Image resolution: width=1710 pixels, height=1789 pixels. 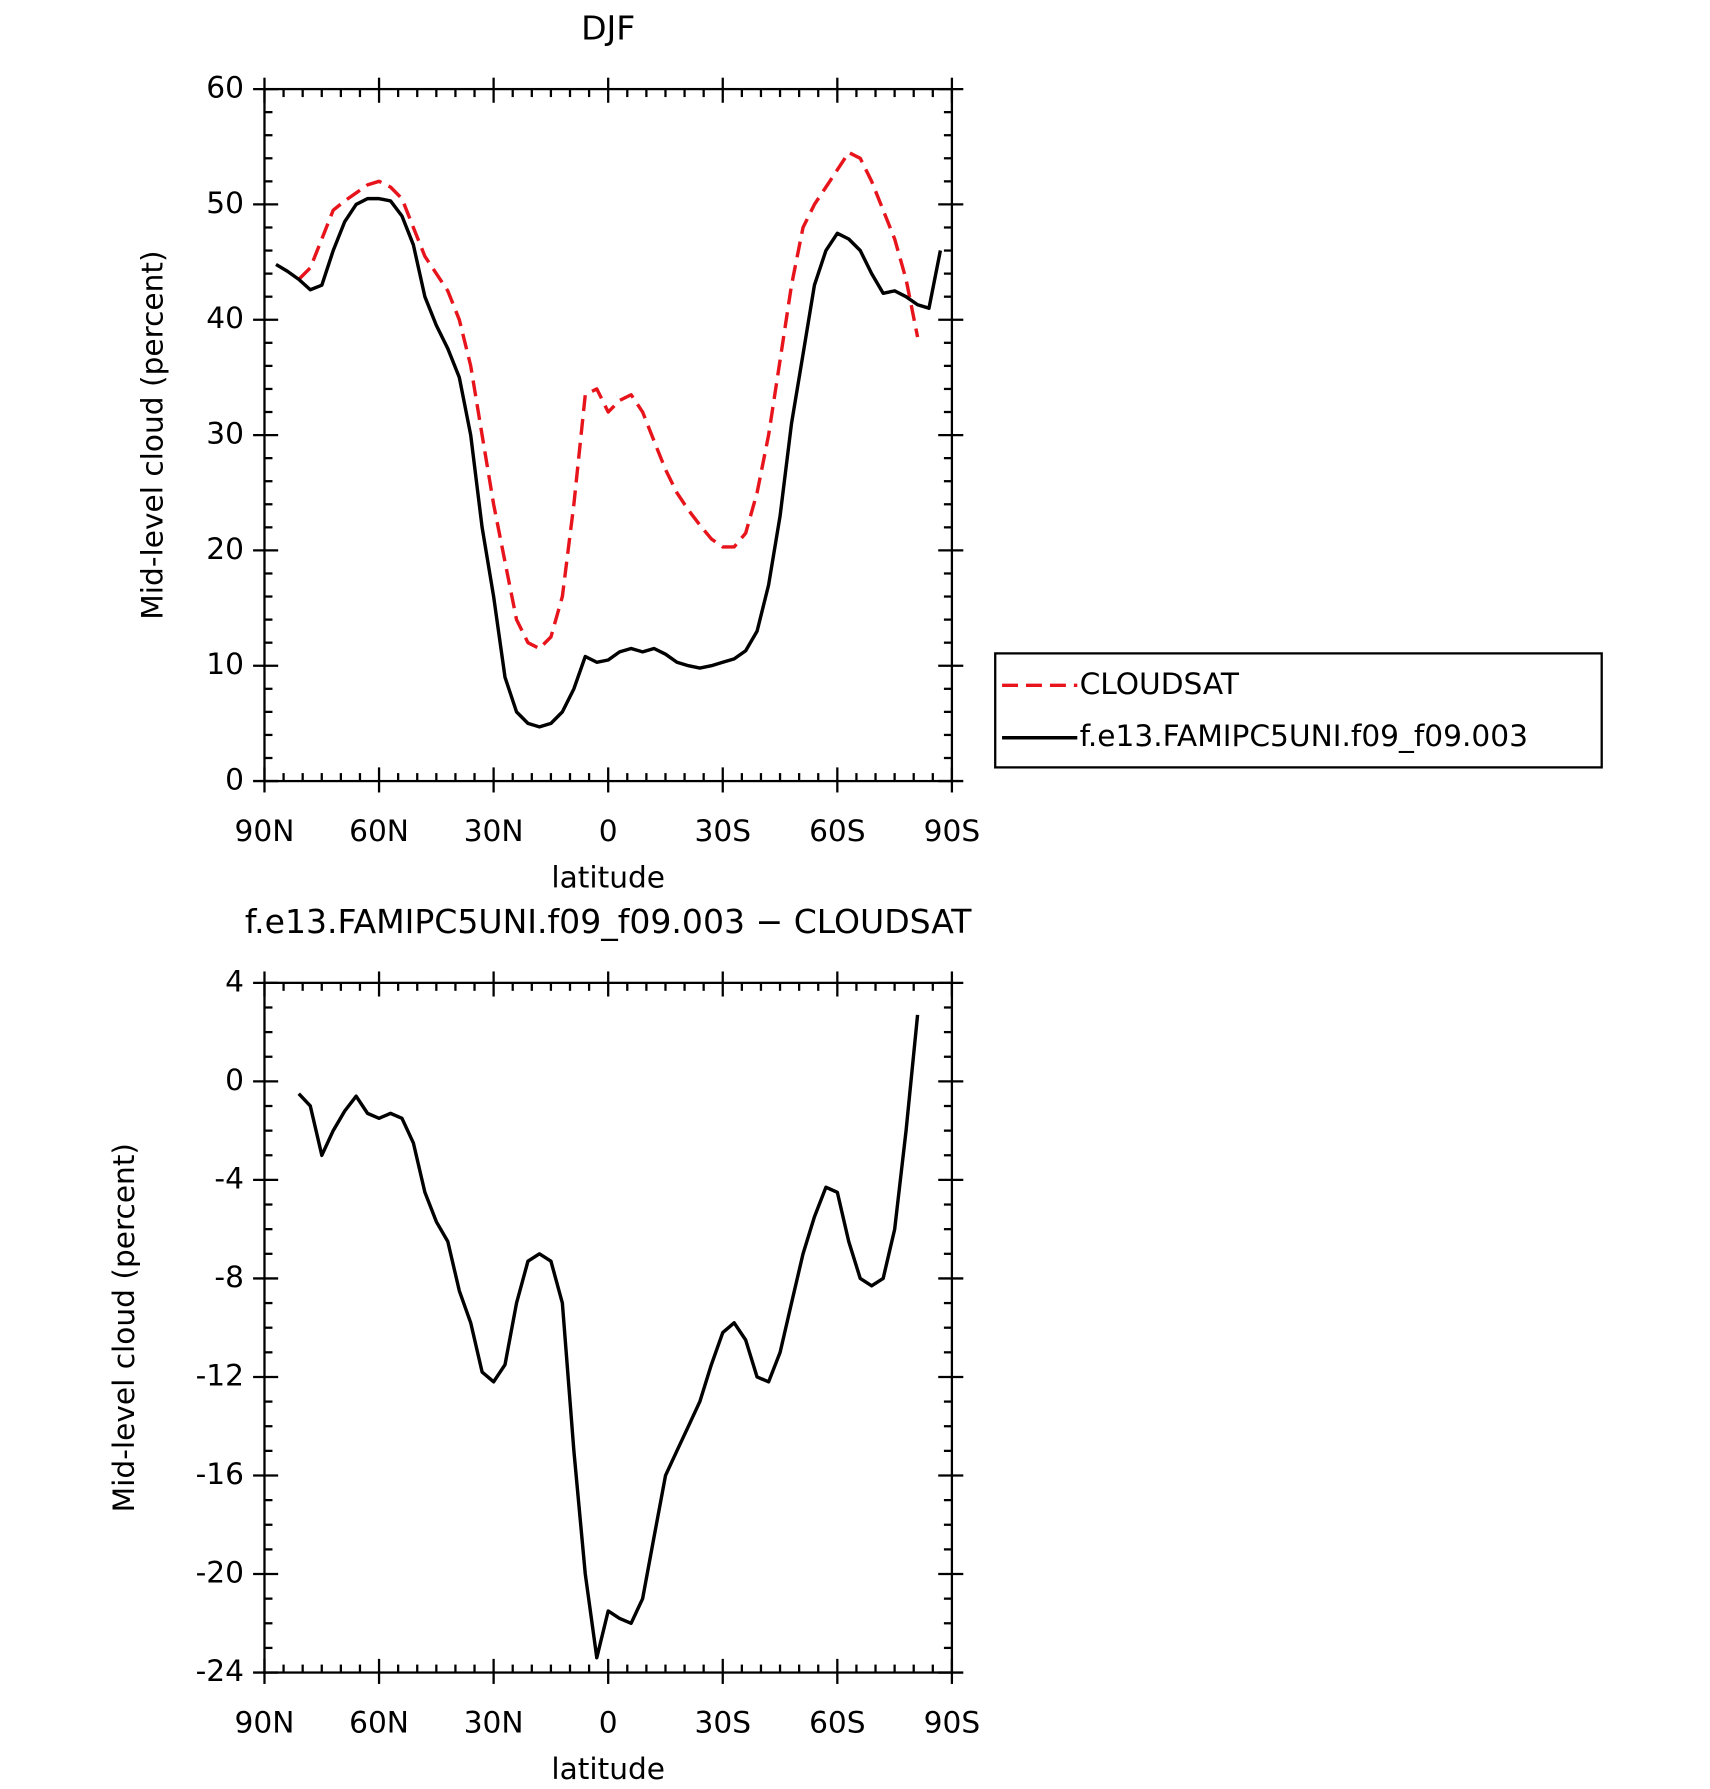 I want to click on y-tick-label: -4, so click(x=229, y=1177).